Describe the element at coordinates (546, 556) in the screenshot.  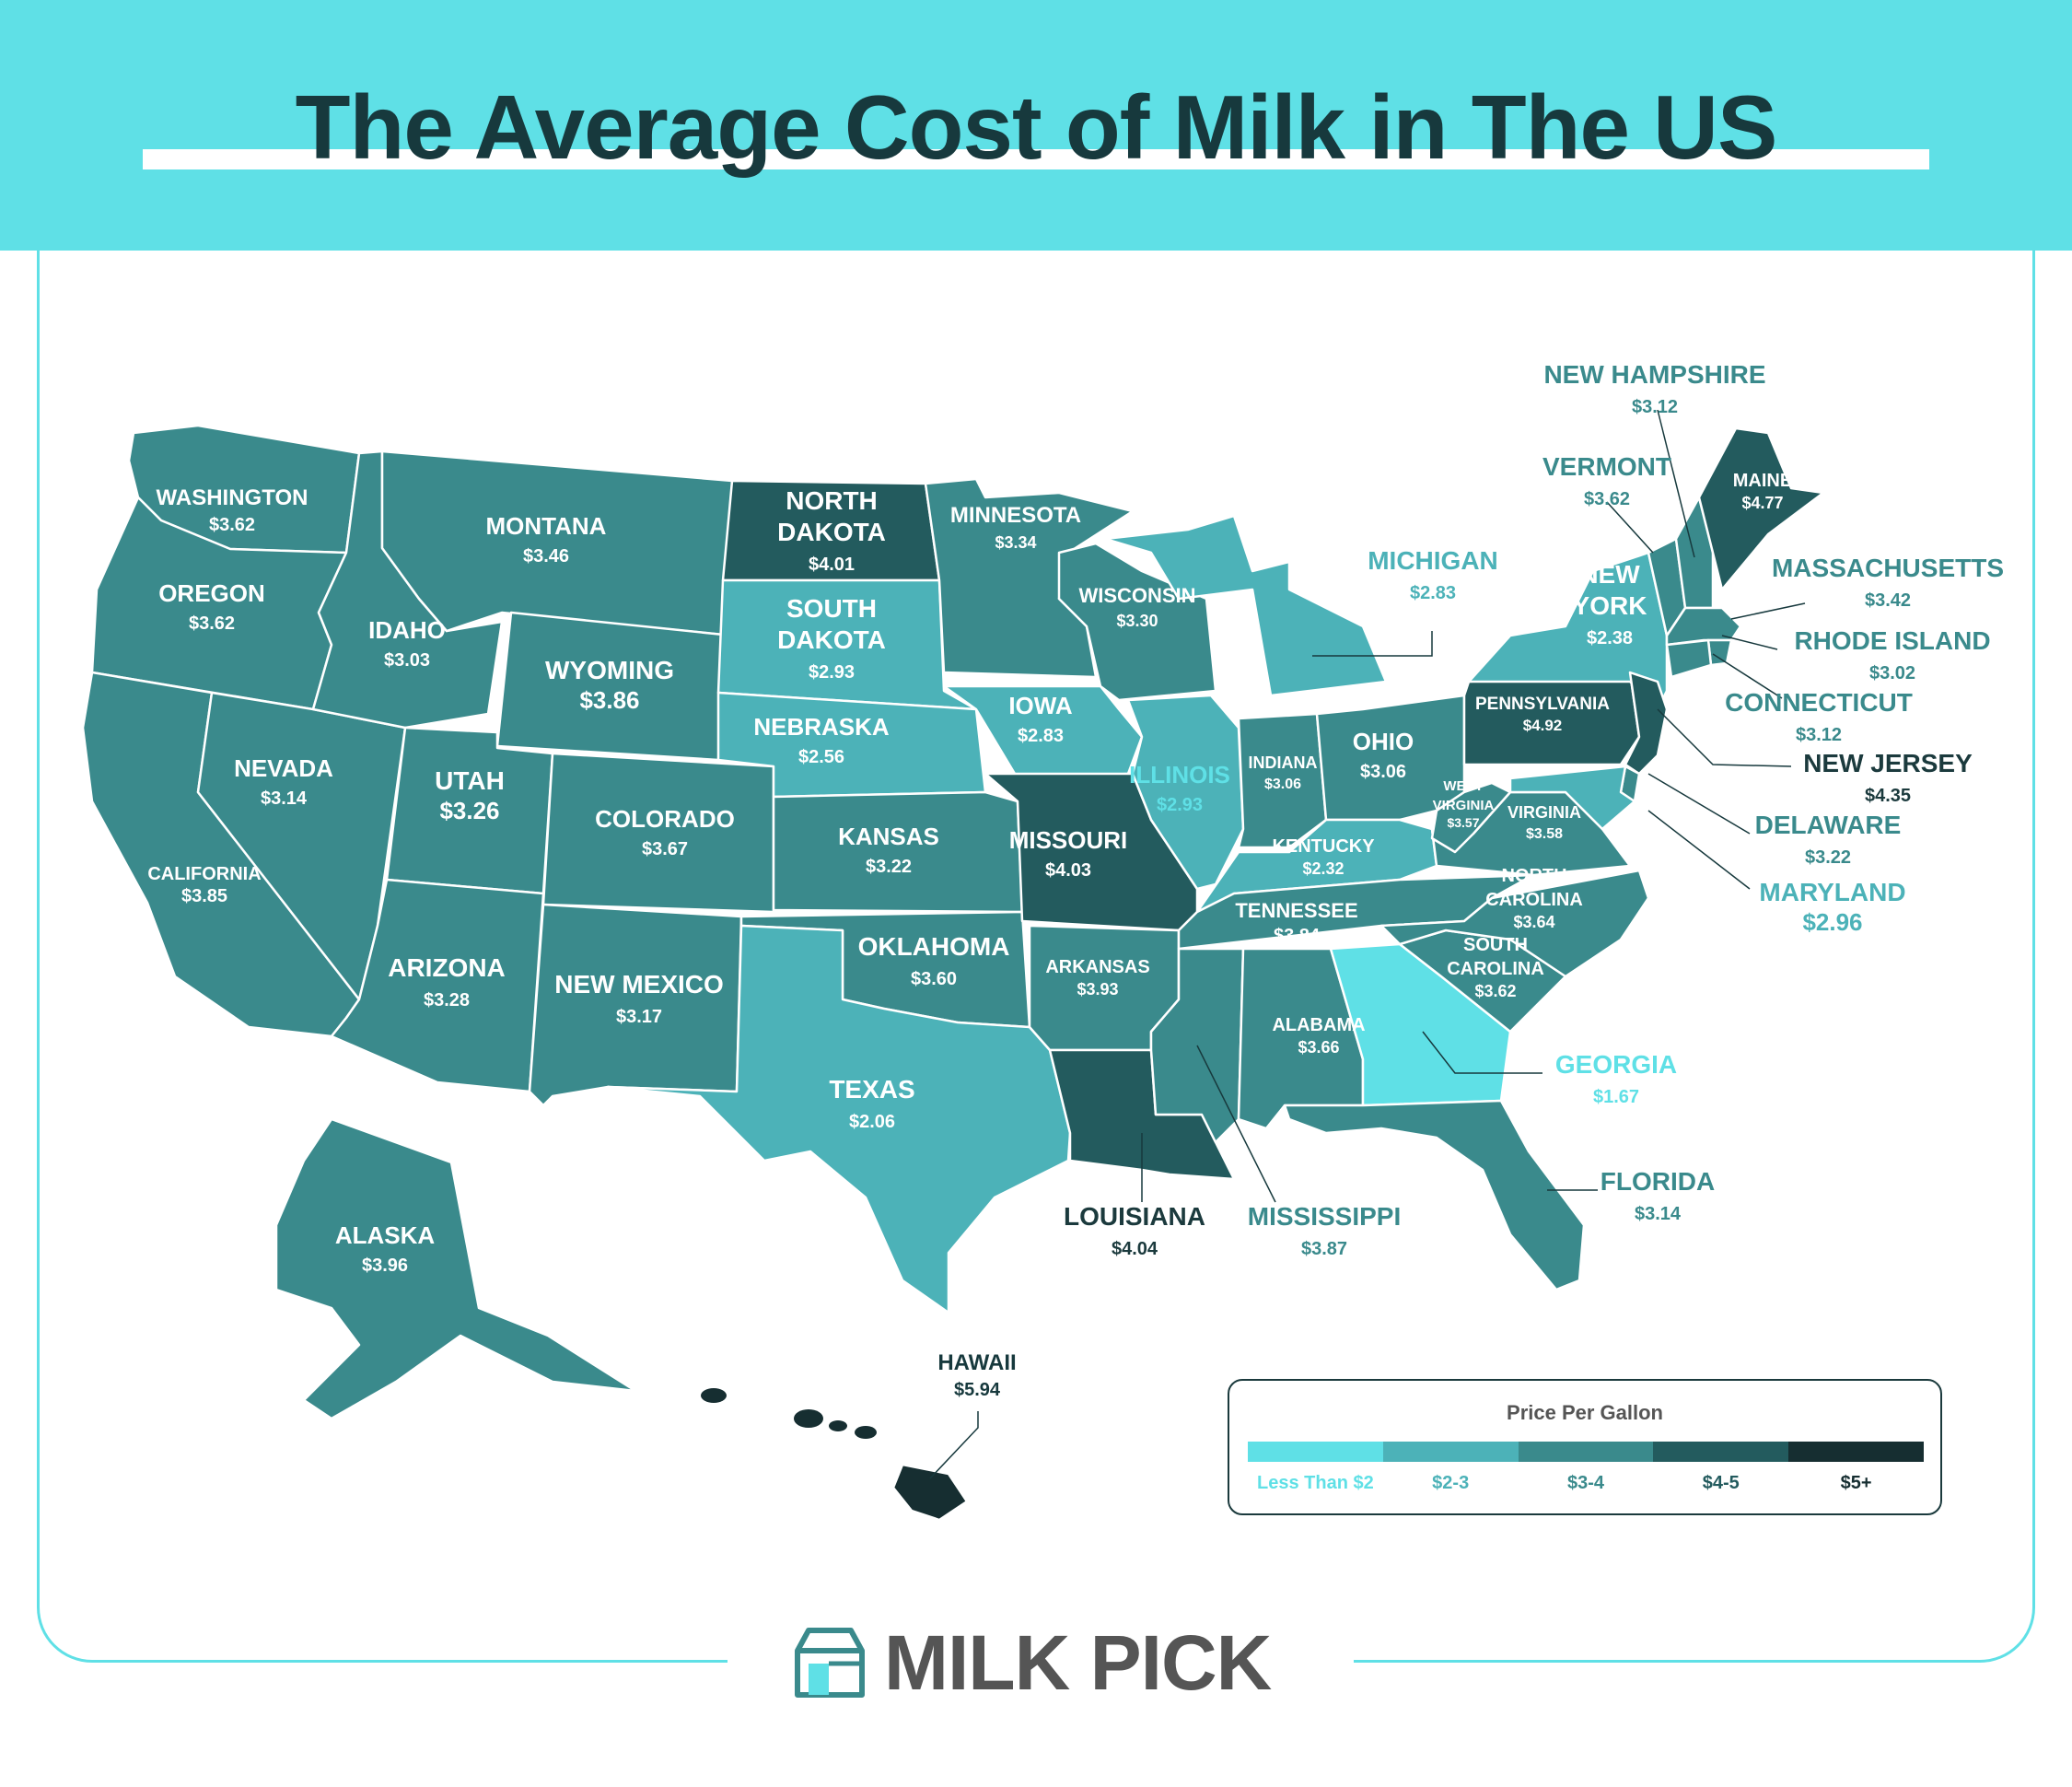
I see `state-price-label: $3.46` at that location.